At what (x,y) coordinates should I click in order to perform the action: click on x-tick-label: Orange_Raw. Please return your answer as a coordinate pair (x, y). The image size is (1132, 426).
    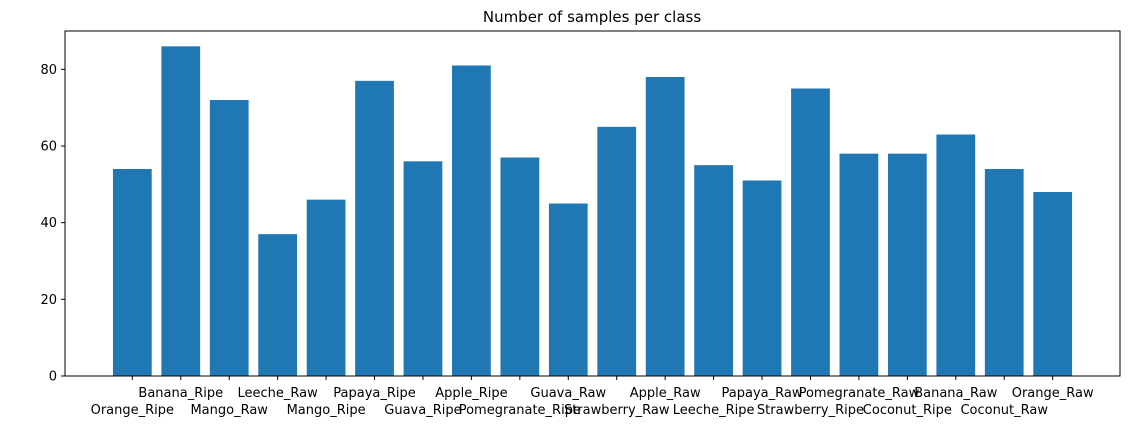
    Looking at the image, I should click on (1053, 393).